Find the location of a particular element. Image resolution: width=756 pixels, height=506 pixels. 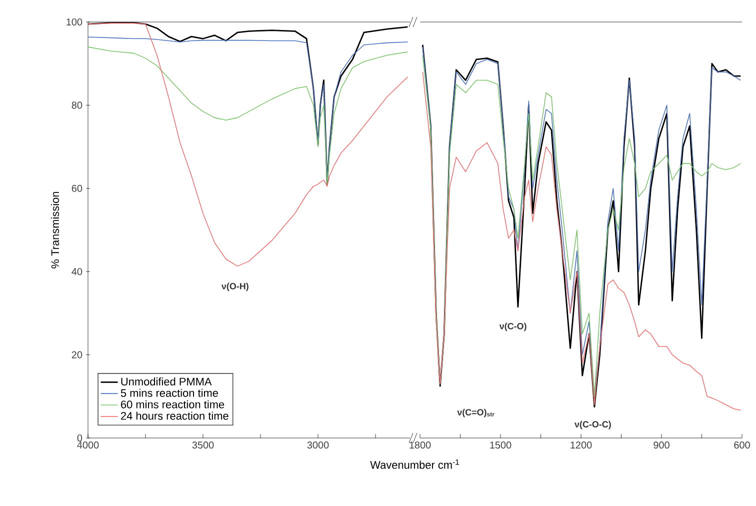

x-tick-label: 1200 is located at coordinates (581, 445).